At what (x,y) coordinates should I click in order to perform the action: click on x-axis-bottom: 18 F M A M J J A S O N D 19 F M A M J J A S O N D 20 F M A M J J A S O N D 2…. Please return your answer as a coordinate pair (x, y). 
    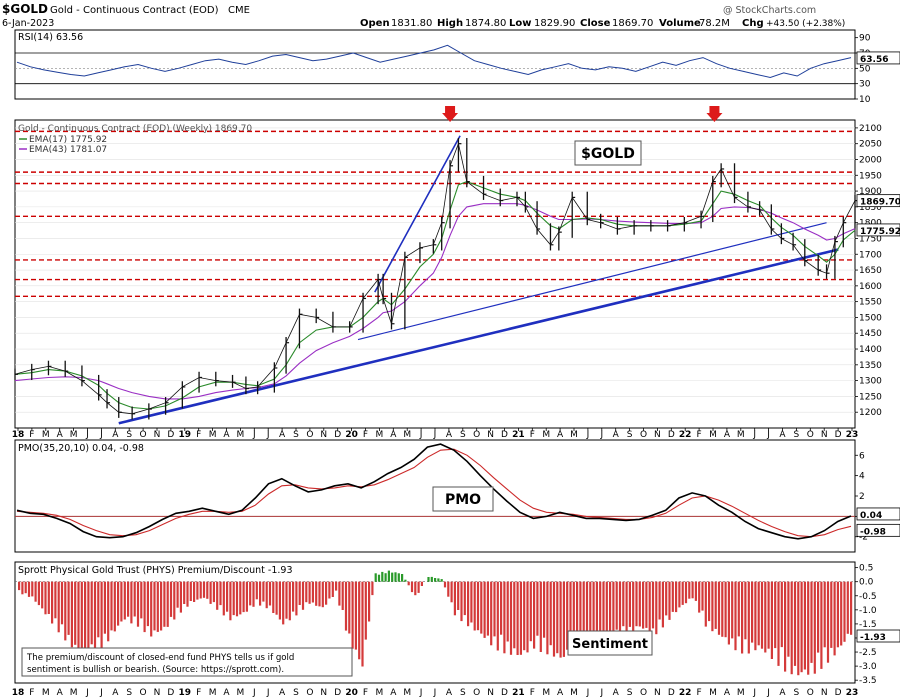
    Looking at the image, I should click on (435, 693).